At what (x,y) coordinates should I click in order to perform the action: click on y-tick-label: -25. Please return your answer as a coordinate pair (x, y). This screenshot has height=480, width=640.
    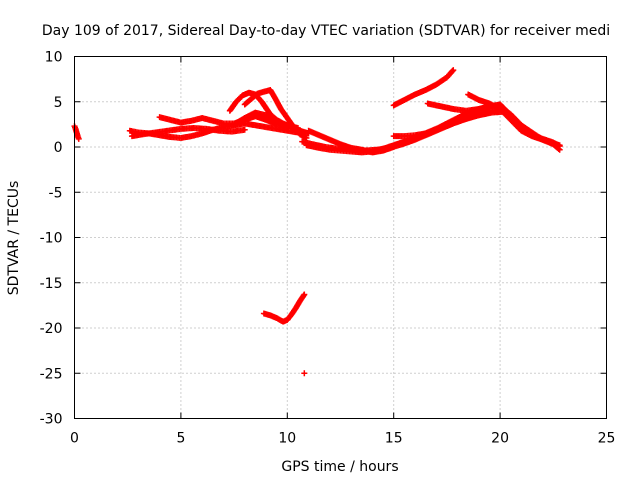
    Looking at the image, I should click on (51, 374).